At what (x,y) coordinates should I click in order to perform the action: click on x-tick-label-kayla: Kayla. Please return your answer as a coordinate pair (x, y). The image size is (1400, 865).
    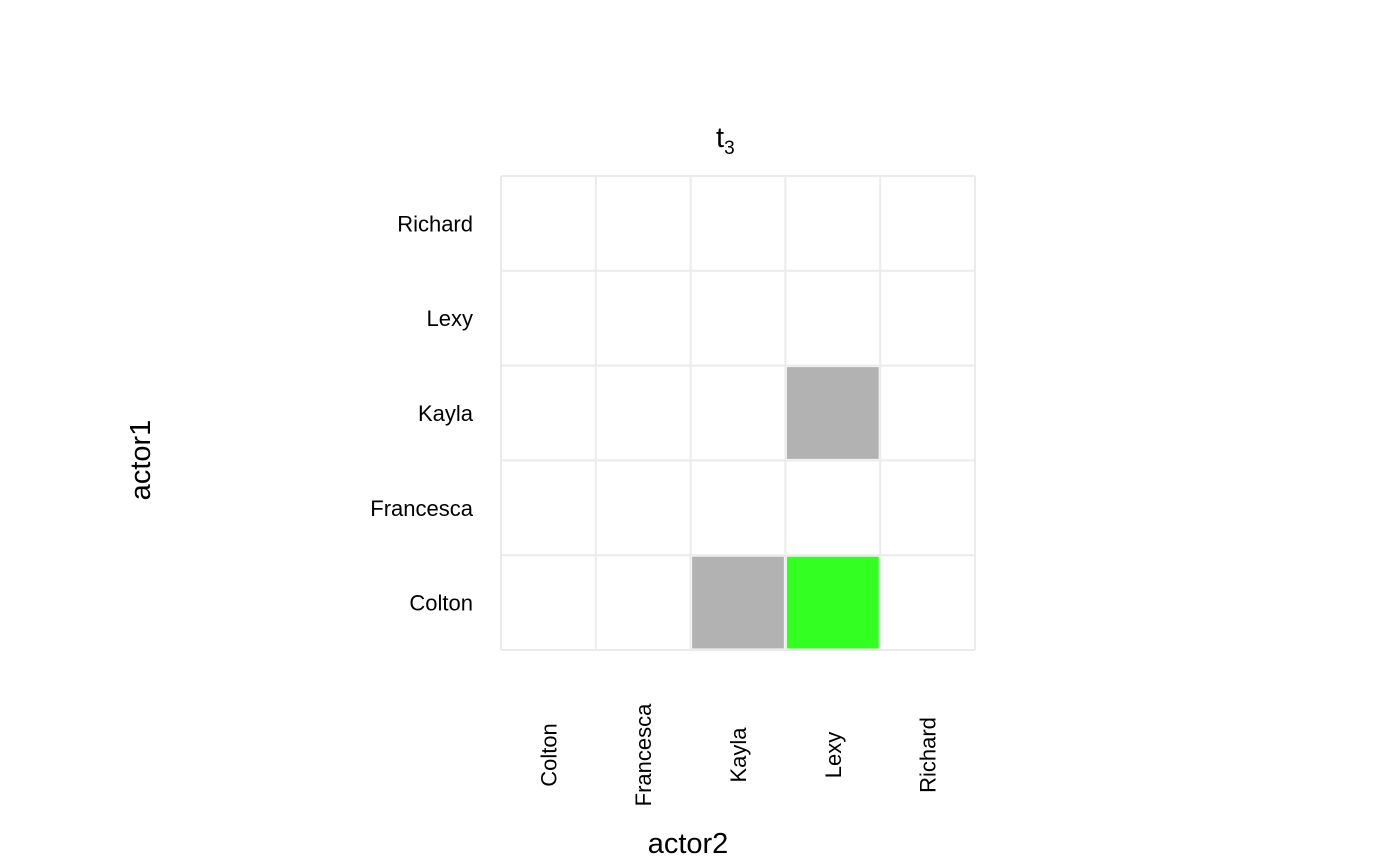
    Looking at the image, I should click on (738, 755).